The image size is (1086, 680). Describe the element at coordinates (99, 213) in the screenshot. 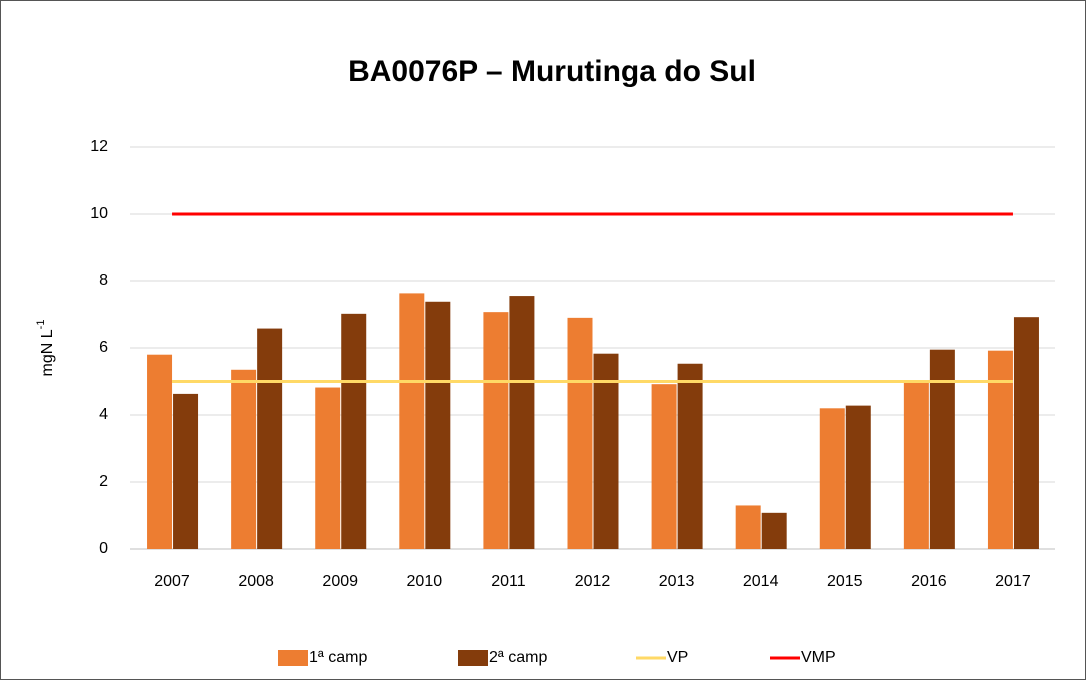

I see `y-tick-label: 10` at that location.